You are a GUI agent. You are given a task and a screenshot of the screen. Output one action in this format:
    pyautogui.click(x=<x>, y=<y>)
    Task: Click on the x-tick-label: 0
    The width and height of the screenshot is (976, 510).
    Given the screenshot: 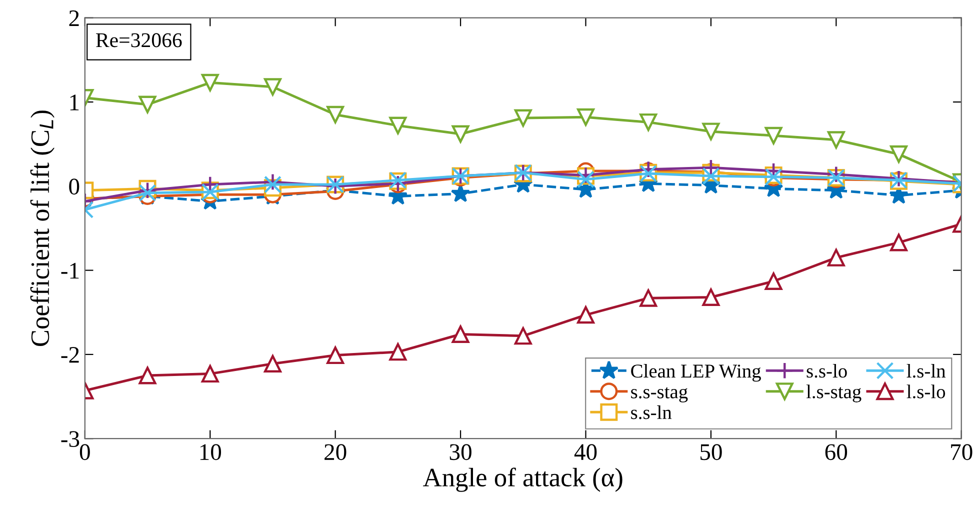 What is the action you would take?
    pyautogui.click(x=85, y=452)
    